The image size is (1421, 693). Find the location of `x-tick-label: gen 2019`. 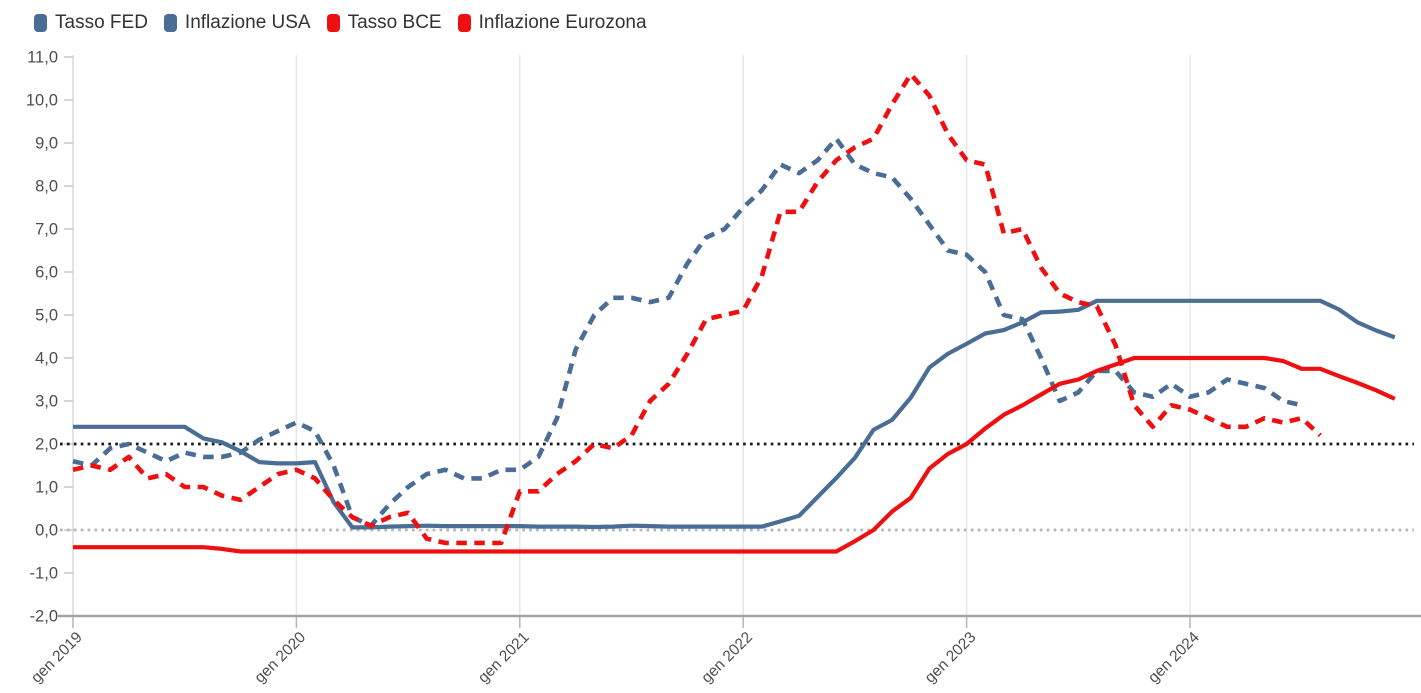

x-tick-label: gen 2019 is located at coordinates (57, 658).